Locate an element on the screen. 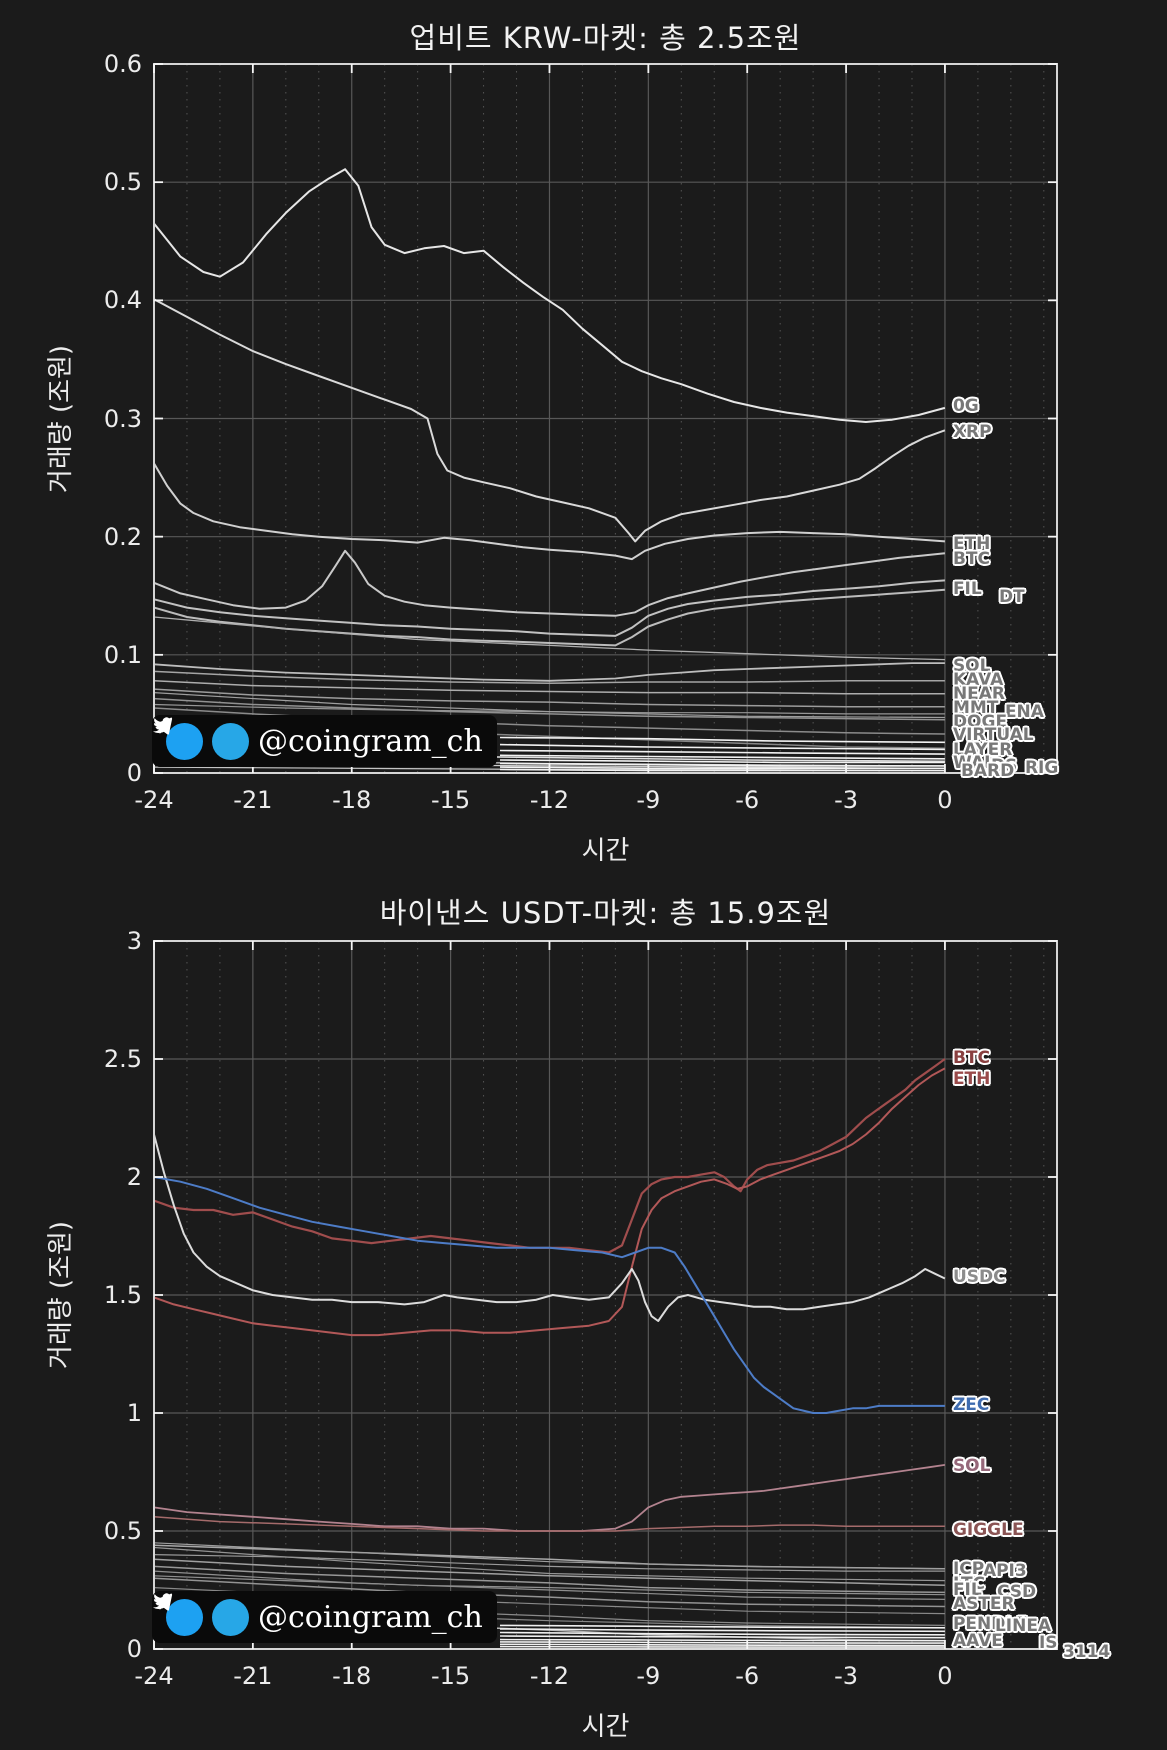  series-label-ICP: ICP is located at coordinates (968, 1568).